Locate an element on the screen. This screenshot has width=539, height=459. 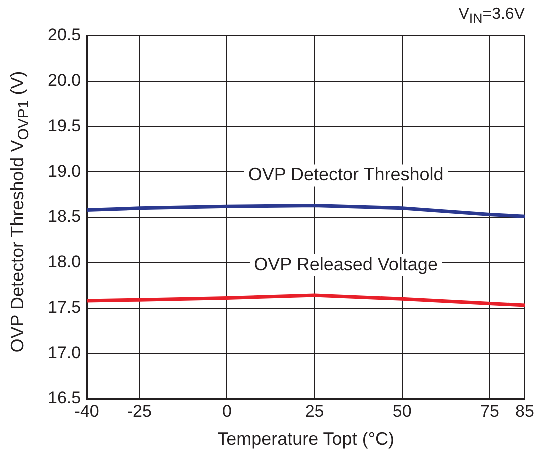
y-tick-label: 17.5 is located at coordinates (65, 307).